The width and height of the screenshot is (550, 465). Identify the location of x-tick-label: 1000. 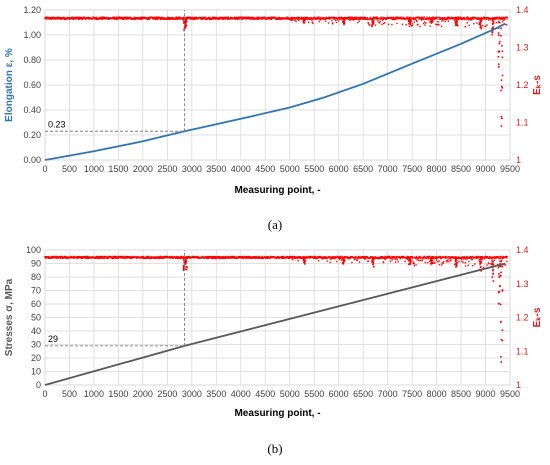
(94, 169).